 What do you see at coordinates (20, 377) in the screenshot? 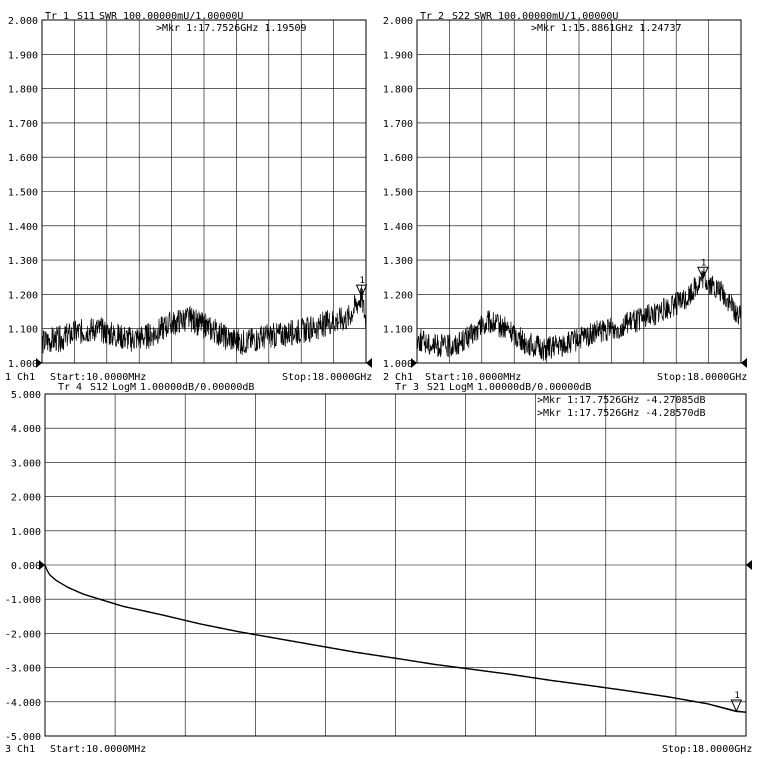
I see `channel-label: 1 Ch1` at bounding box center [20, 377].